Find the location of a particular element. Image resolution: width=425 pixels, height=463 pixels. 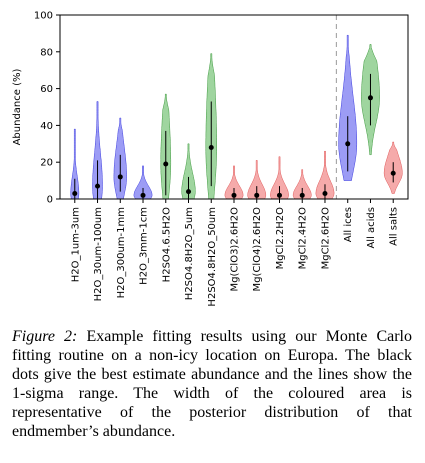

x-tick-label-12: All ices is located at coordinates (348, 224).